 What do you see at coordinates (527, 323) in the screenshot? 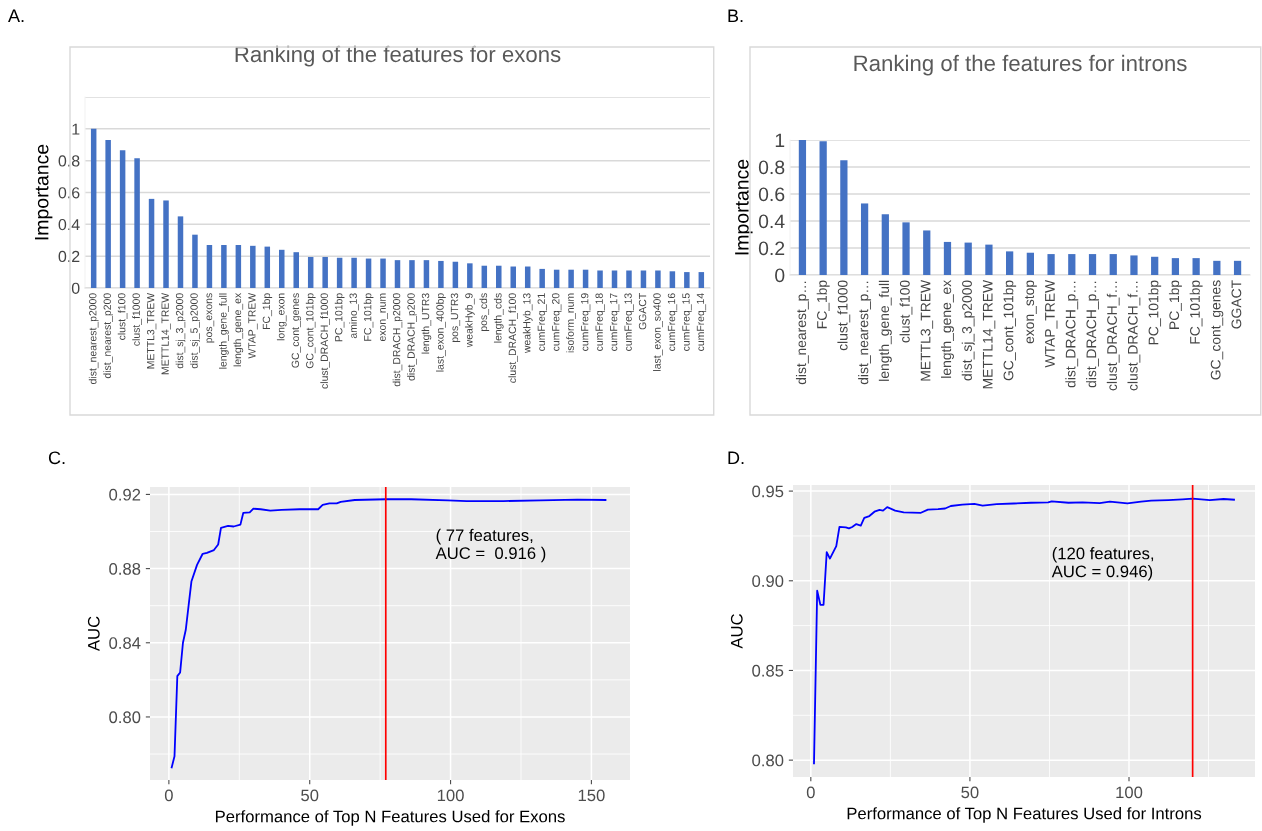
I see `x-tick-label: weakHyb_13` at bounding box center [527, 323].